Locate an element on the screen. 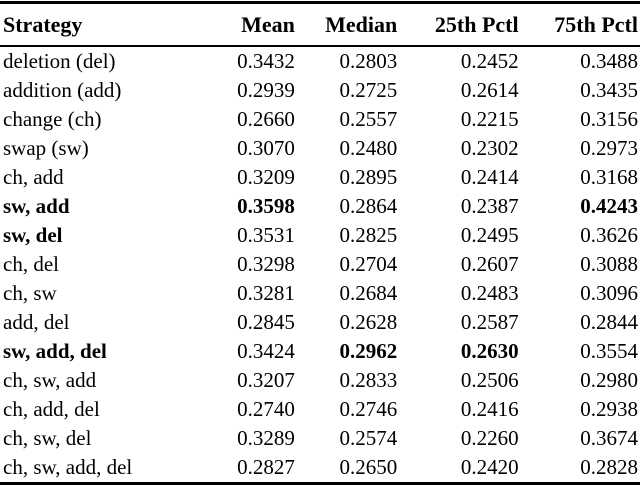 The width and height of the screenshot is (640, 496). cell-mean: 0.3281 is located at coordinates (266, 293).